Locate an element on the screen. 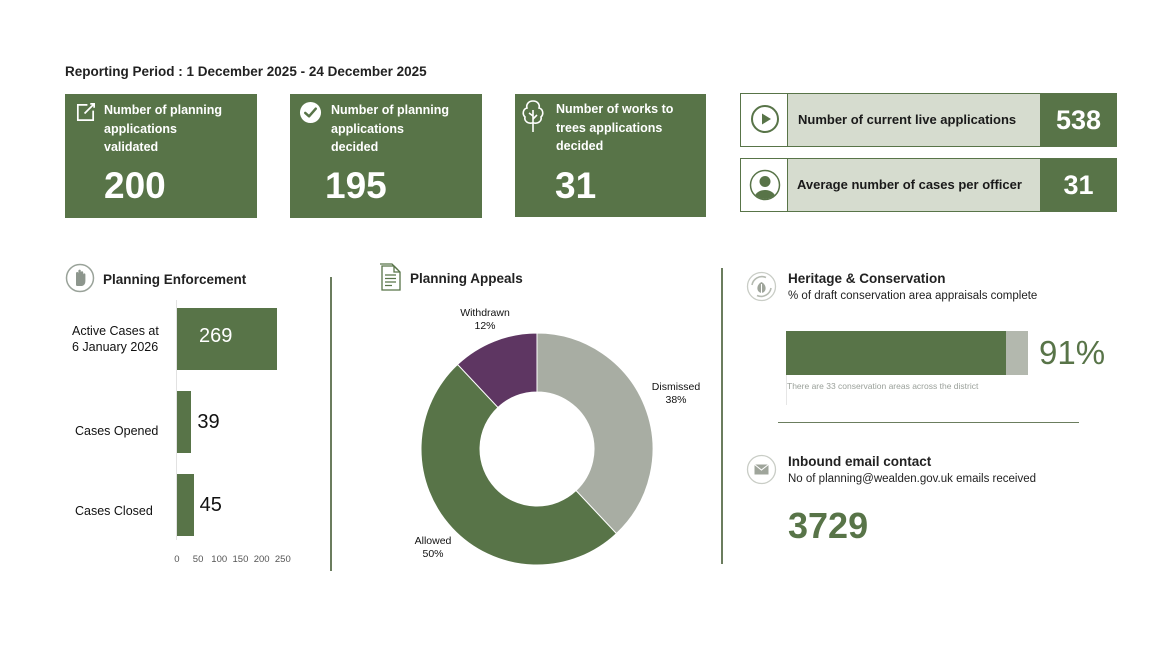 The image size is (1156, 647). heritage-progress-axis is located at coordinates (786, 390).